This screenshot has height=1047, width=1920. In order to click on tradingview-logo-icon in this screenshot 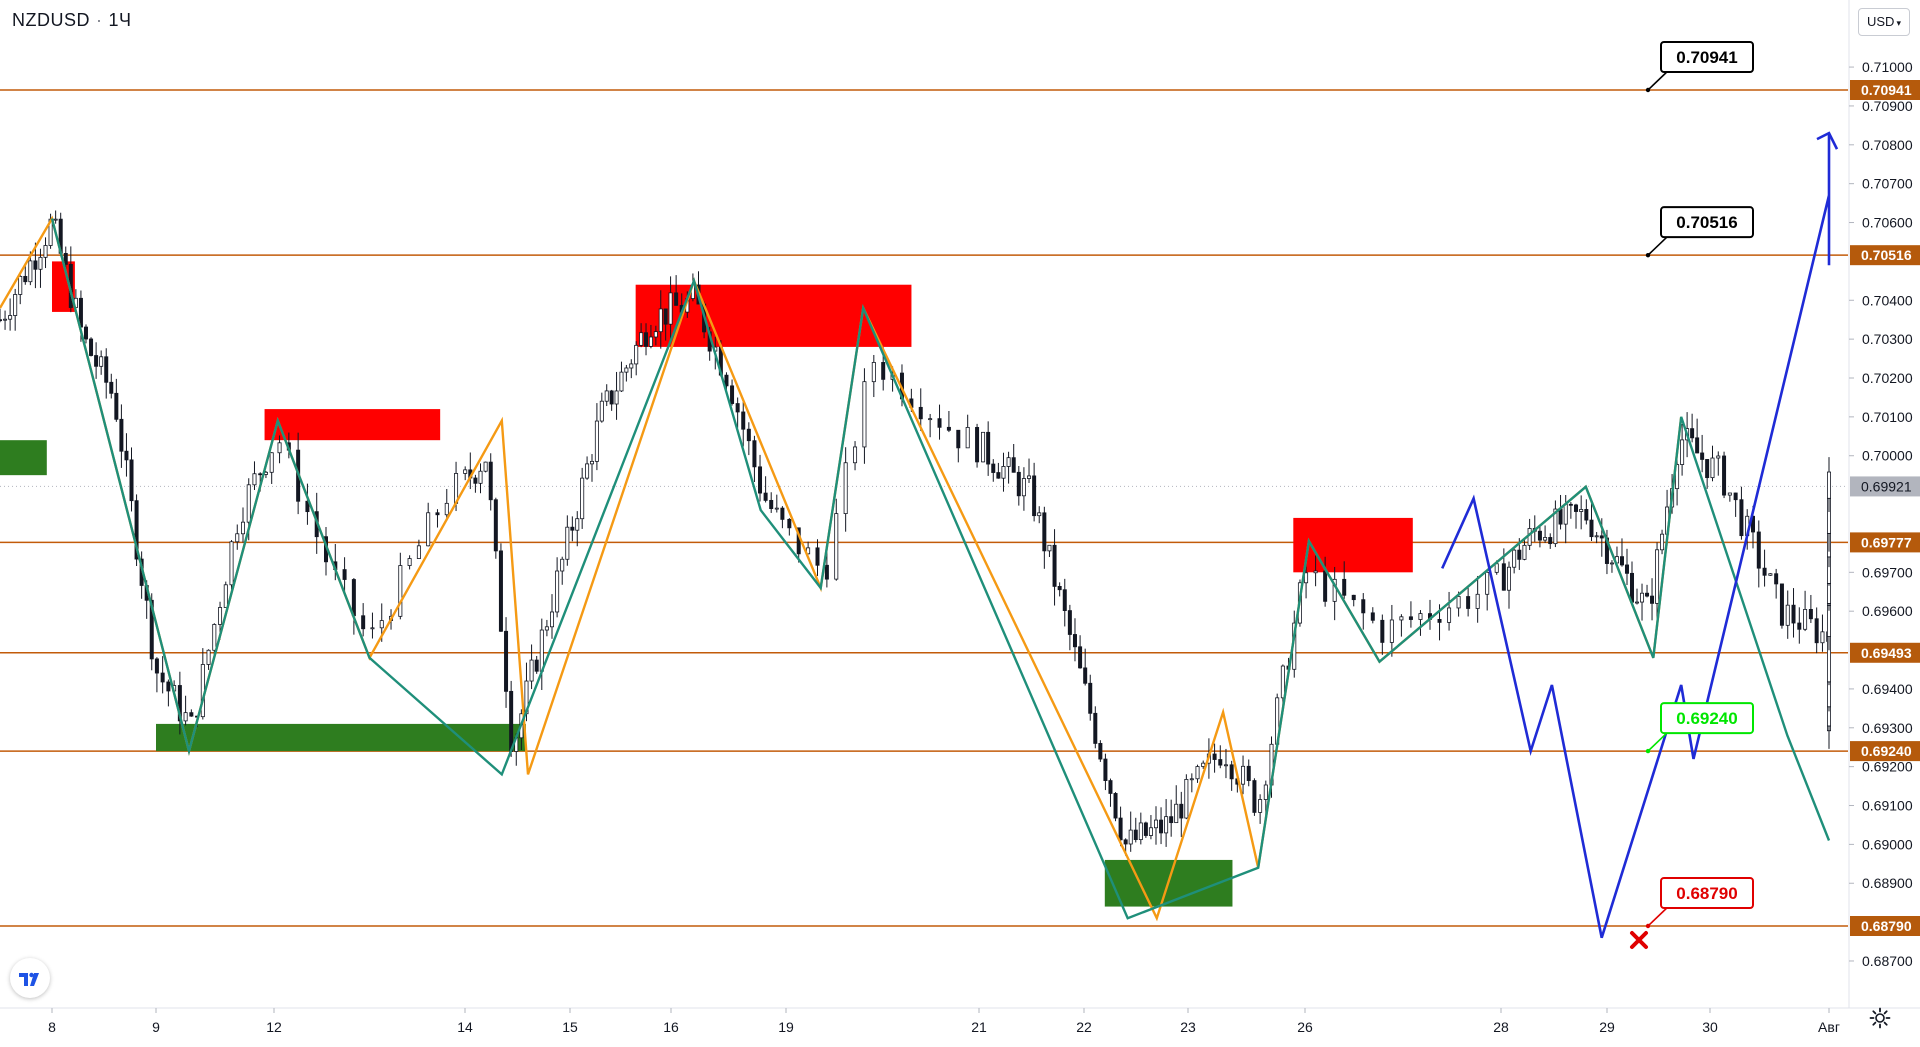, I will do `click(30, 978)`.